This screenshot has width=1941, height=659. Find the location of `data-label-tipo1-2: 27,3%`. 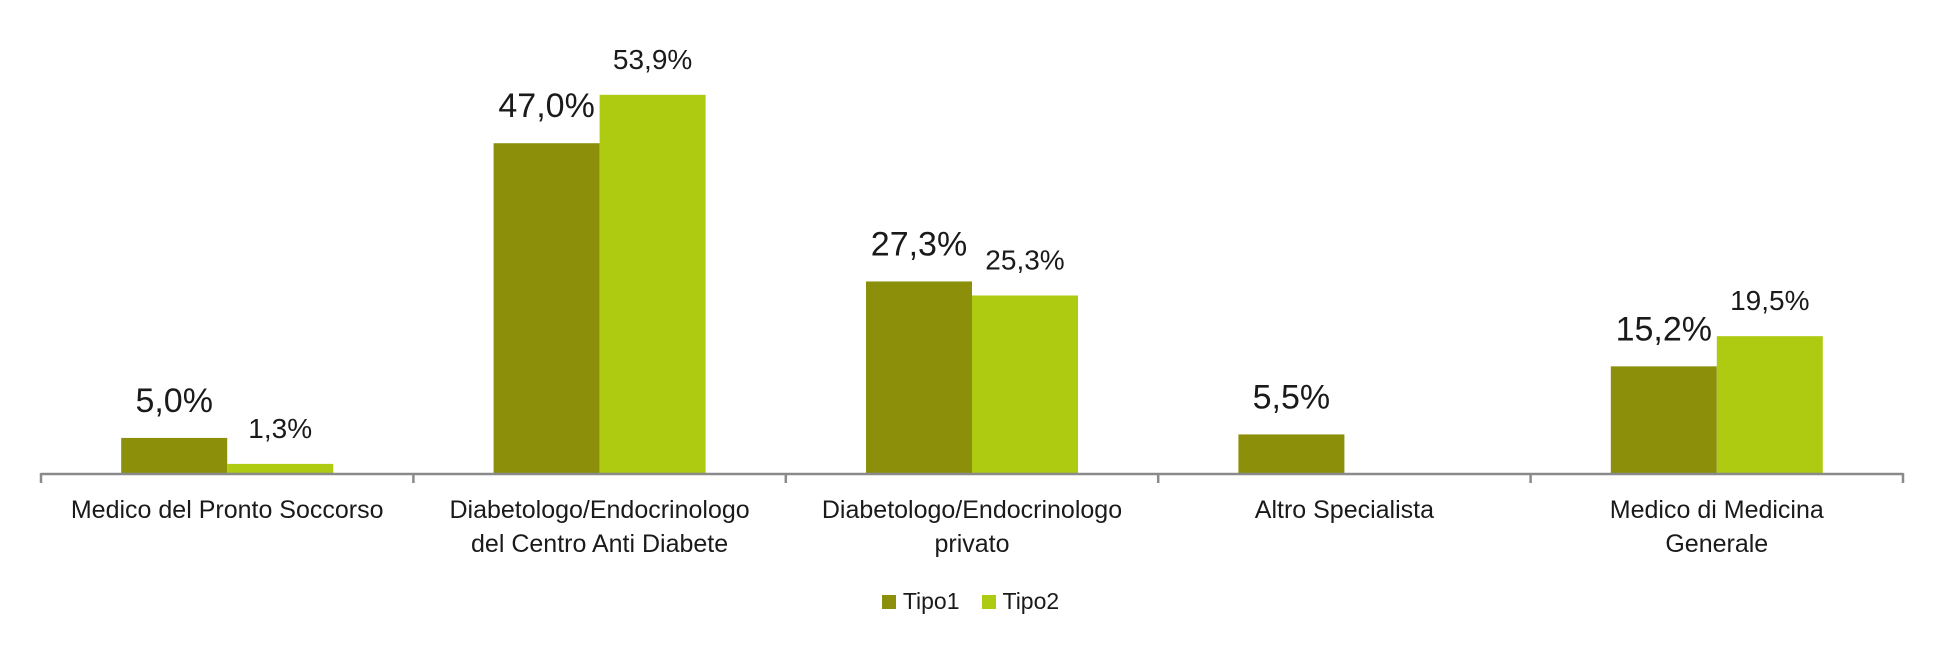

data-label-tipo1-2: 27,3% is located at coordinates (919, 244).